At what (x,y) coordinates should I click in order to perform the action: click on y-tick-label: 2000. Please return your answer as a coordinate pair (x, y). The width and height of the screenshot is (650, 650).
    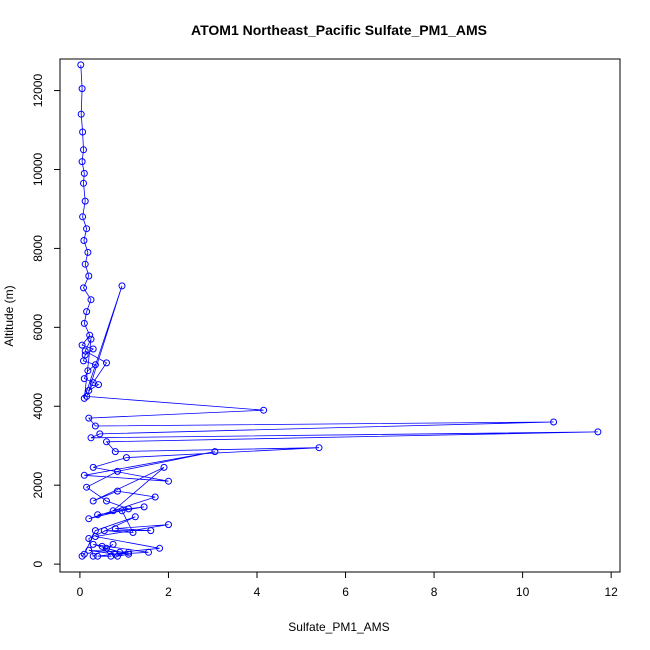
    Looking at the image, I should click on (38, 485).